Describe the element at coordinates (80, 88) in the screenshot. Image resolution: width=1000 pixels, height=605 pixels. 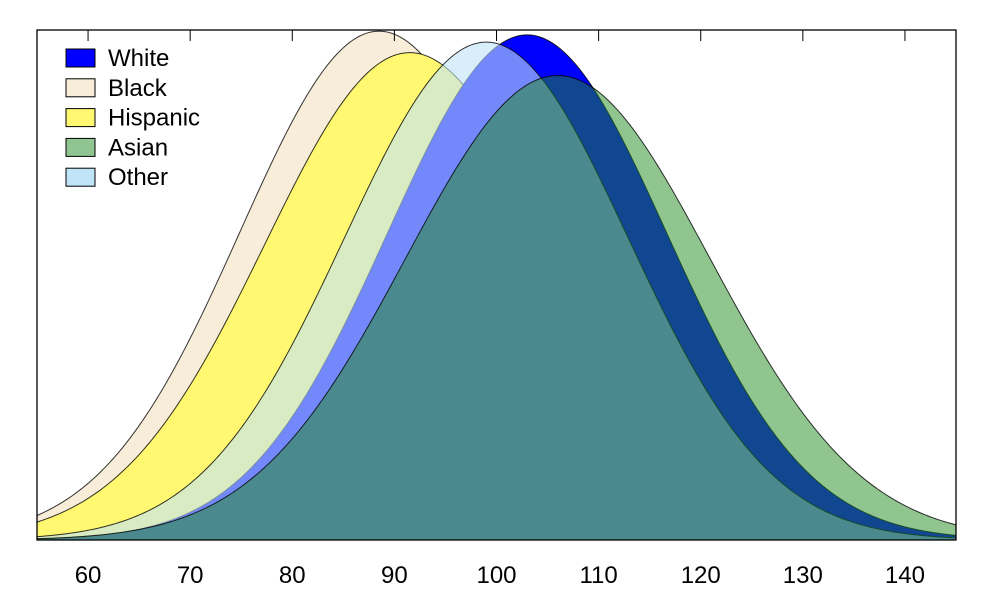
I see `legend-swatch-black` at that location.